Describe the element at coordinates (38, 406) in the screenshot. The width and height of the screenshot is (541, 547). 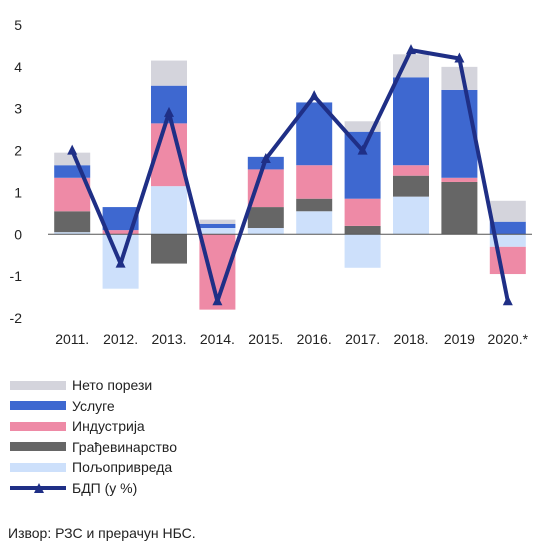
I see `legend-swatch-services` at that location.